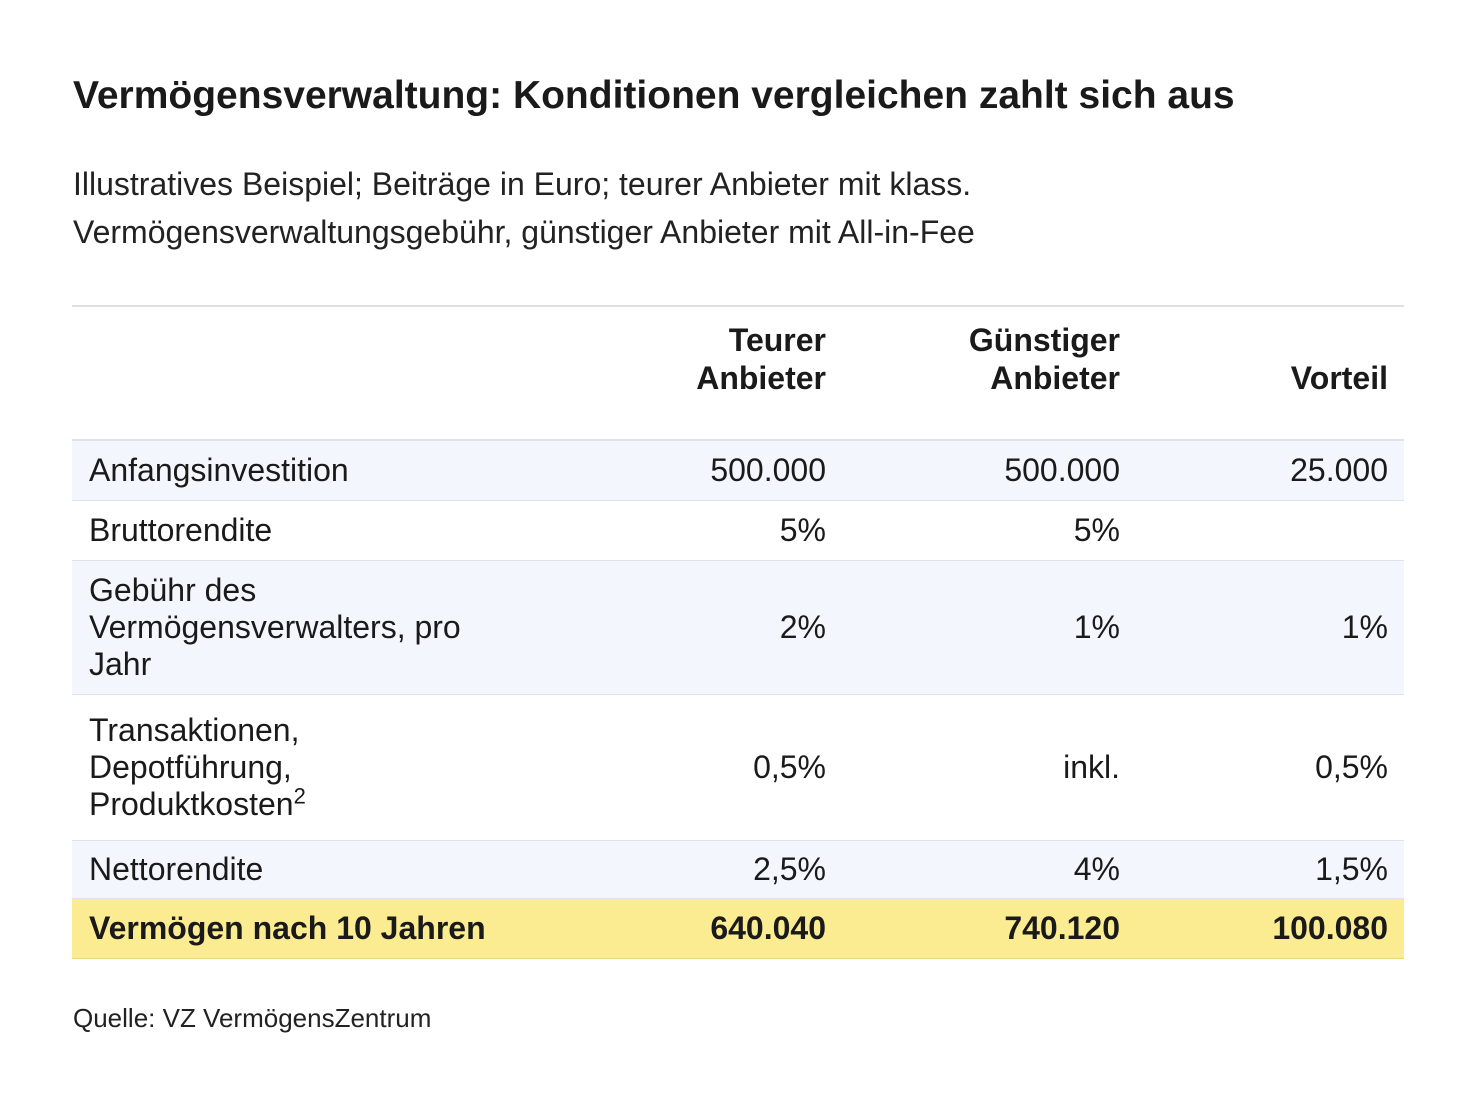 This screenshot has width=1476, height=1106. Describe the element at coordinates (1091, 767) in the screenshot. I see `table-cell: inkl.` at that location.